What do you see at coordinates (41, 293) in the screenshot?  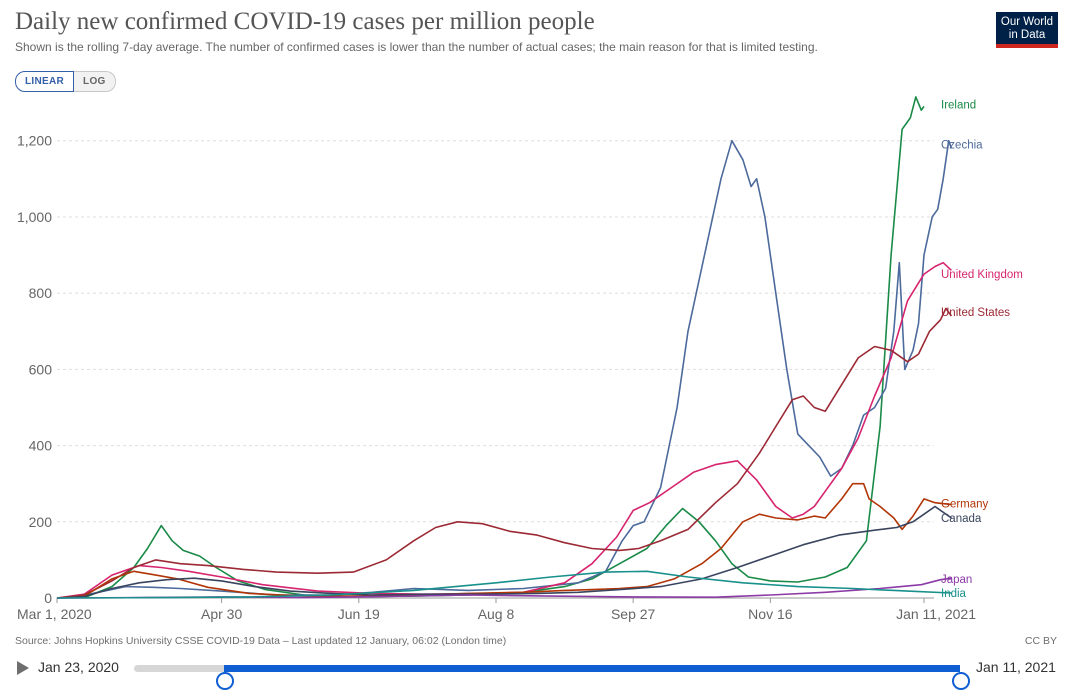 I see `y-tick-label: 800` at bounding box center [41, 293].